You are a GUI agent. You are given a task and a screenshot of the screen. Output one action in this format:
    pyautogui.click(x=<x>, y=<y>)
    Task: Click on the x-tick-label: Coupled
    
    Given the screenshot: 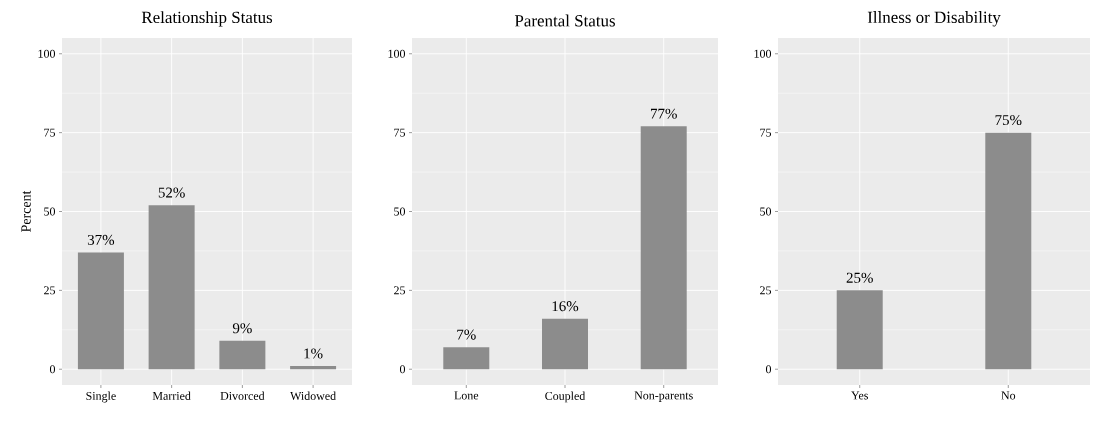 What is the action you would take?
    pyautogui.click(x=565, y=397)
    